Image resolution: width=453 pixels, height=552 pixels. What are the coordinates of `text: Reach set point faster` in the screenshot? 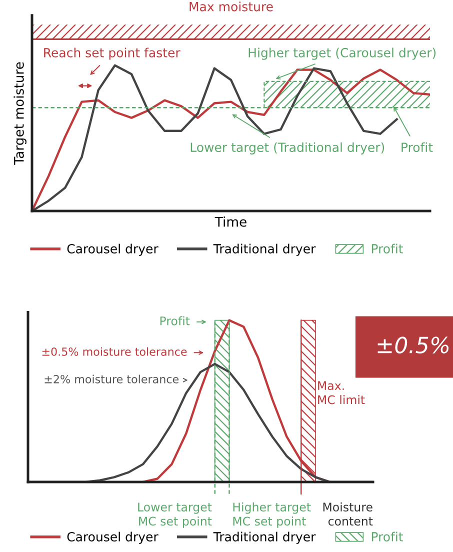 It's located at (112, 54).